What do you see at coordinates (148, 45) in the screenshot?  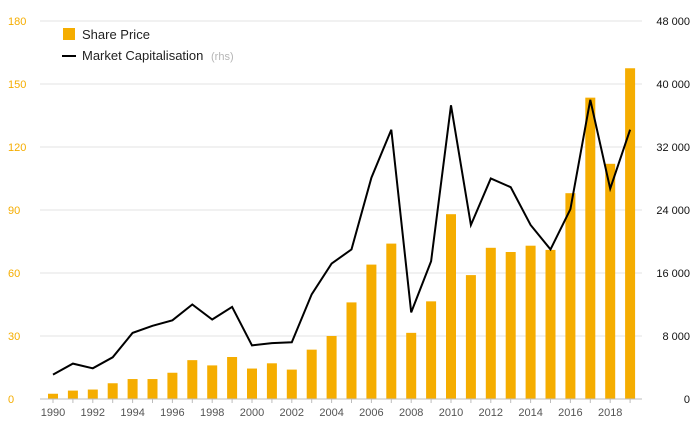 I see `legend: Share Price Market Capitalisation (rhs)` at bounding box center [148, 45].